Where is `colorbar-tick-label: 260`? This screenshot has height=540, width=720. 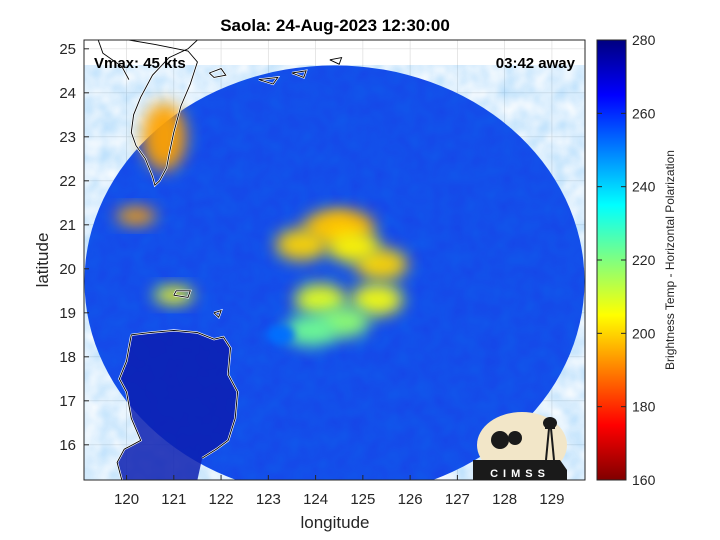 colorbar-tick-label: 260 is located at coordinates (644, 113).